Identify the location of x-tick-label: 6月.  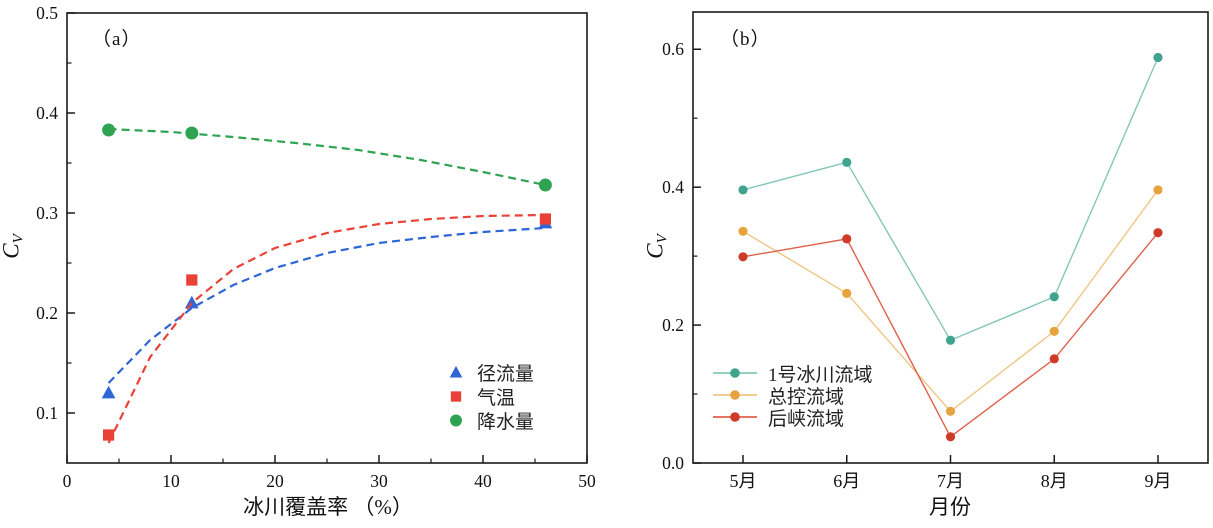
(846, 481).